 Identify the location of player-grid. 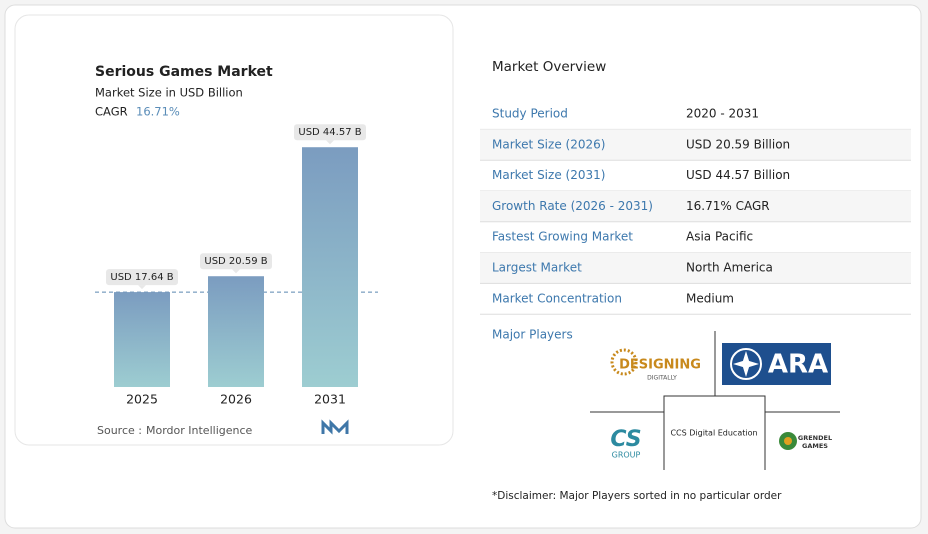
(715, 400).